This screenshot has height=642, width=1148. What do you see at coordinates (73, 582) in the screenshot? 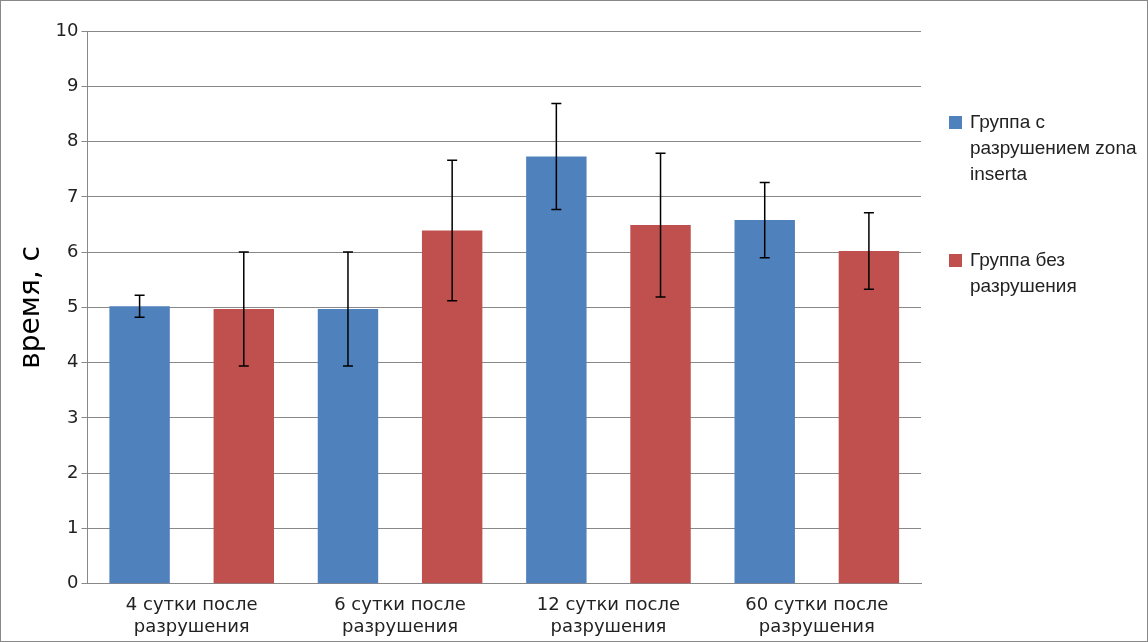
I see `y-tick-label: 0` at bounding box center [73, 582].